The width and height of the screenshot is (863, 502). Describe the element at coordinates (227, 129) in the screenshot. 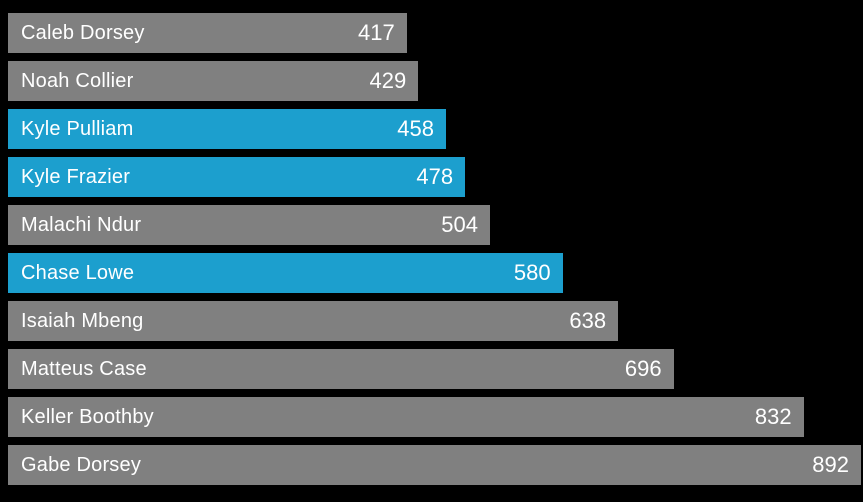

I see `bar: Kyle Pulliam 458` at that location.